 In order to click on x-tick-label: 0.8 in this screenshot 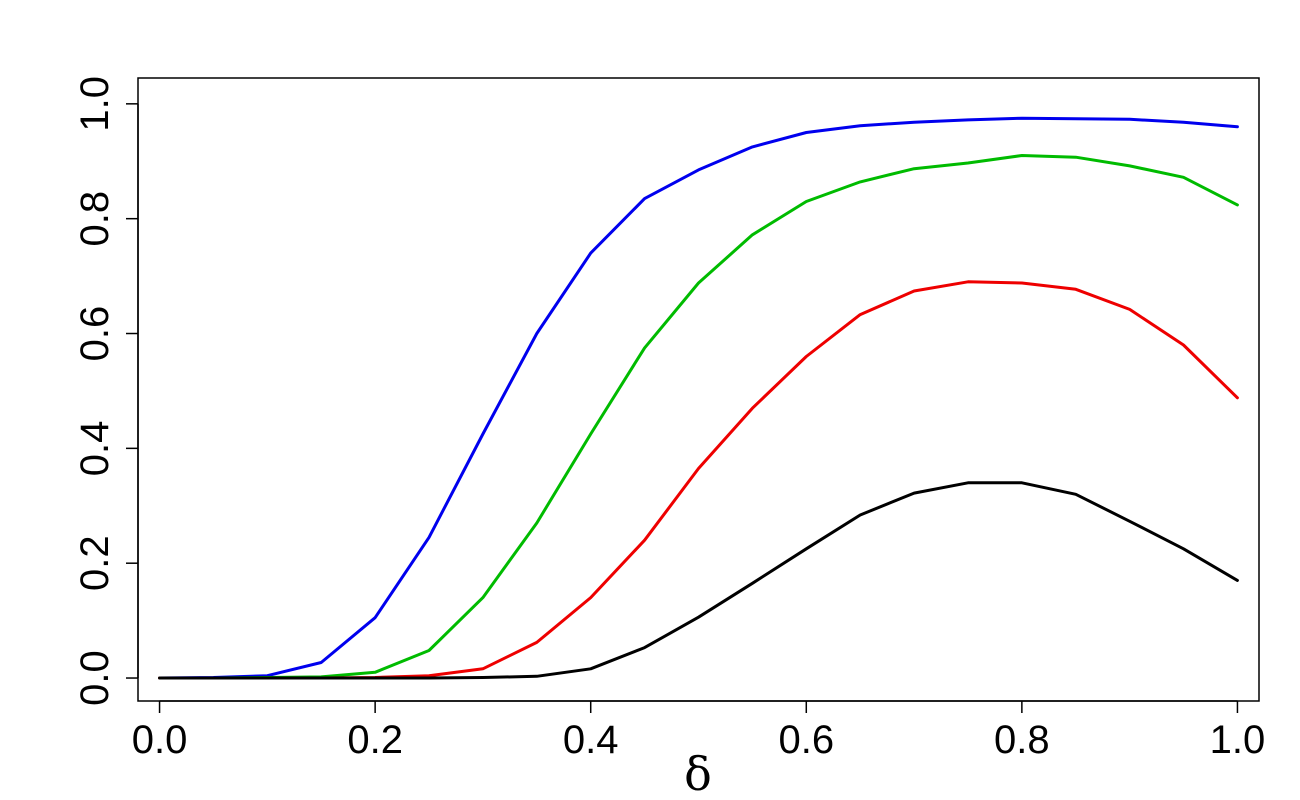, I will do `click(1022, 740)`.